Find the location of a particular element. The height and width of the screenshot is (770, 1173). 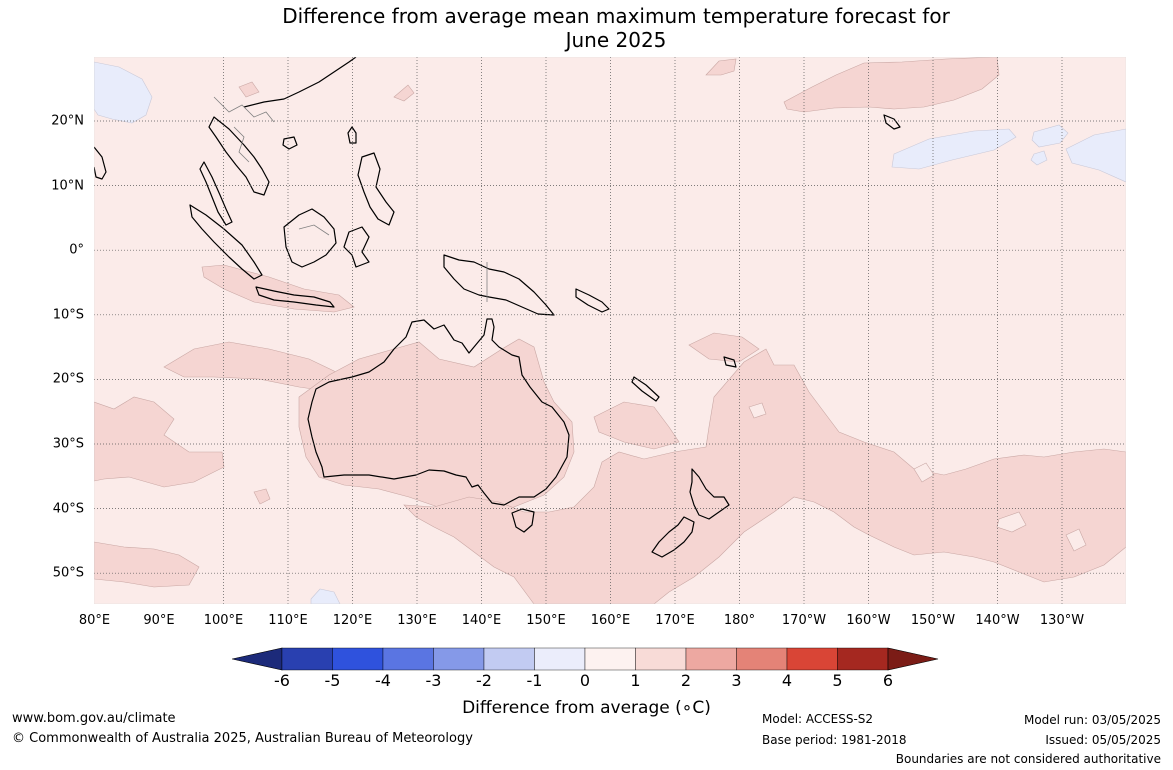

country-borders is located at coordinates (350, 199).